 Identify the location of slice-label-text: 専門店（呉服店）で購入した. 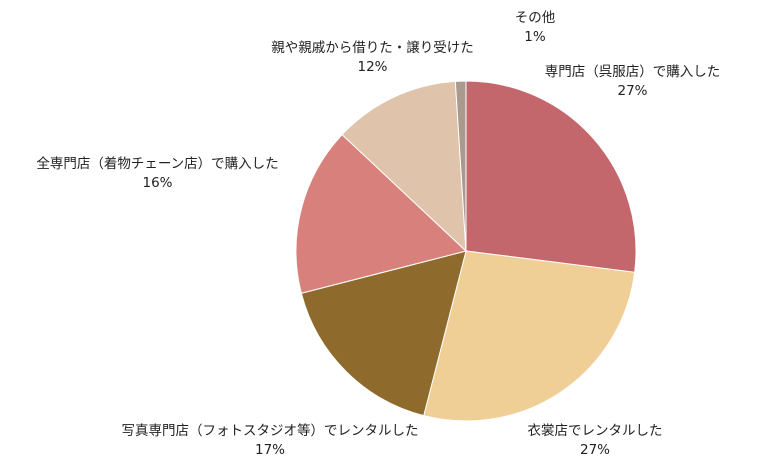
(632, 72).